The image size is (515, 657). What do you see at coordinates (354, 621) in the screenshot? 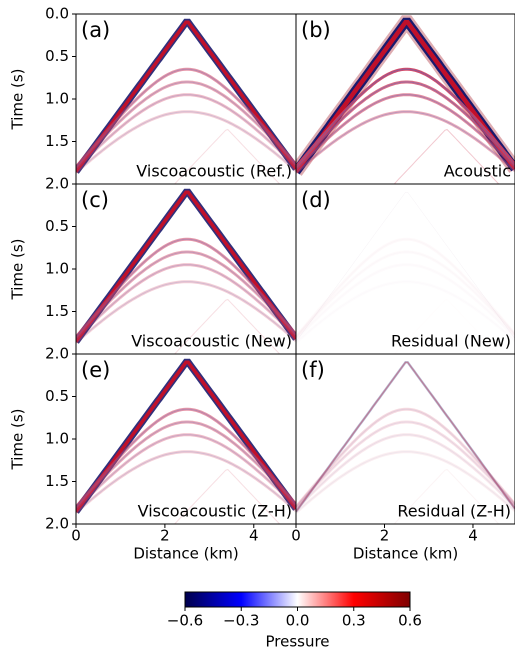
I see `colorbar-tick-label: 0.3` at bounding box center [354, 621].